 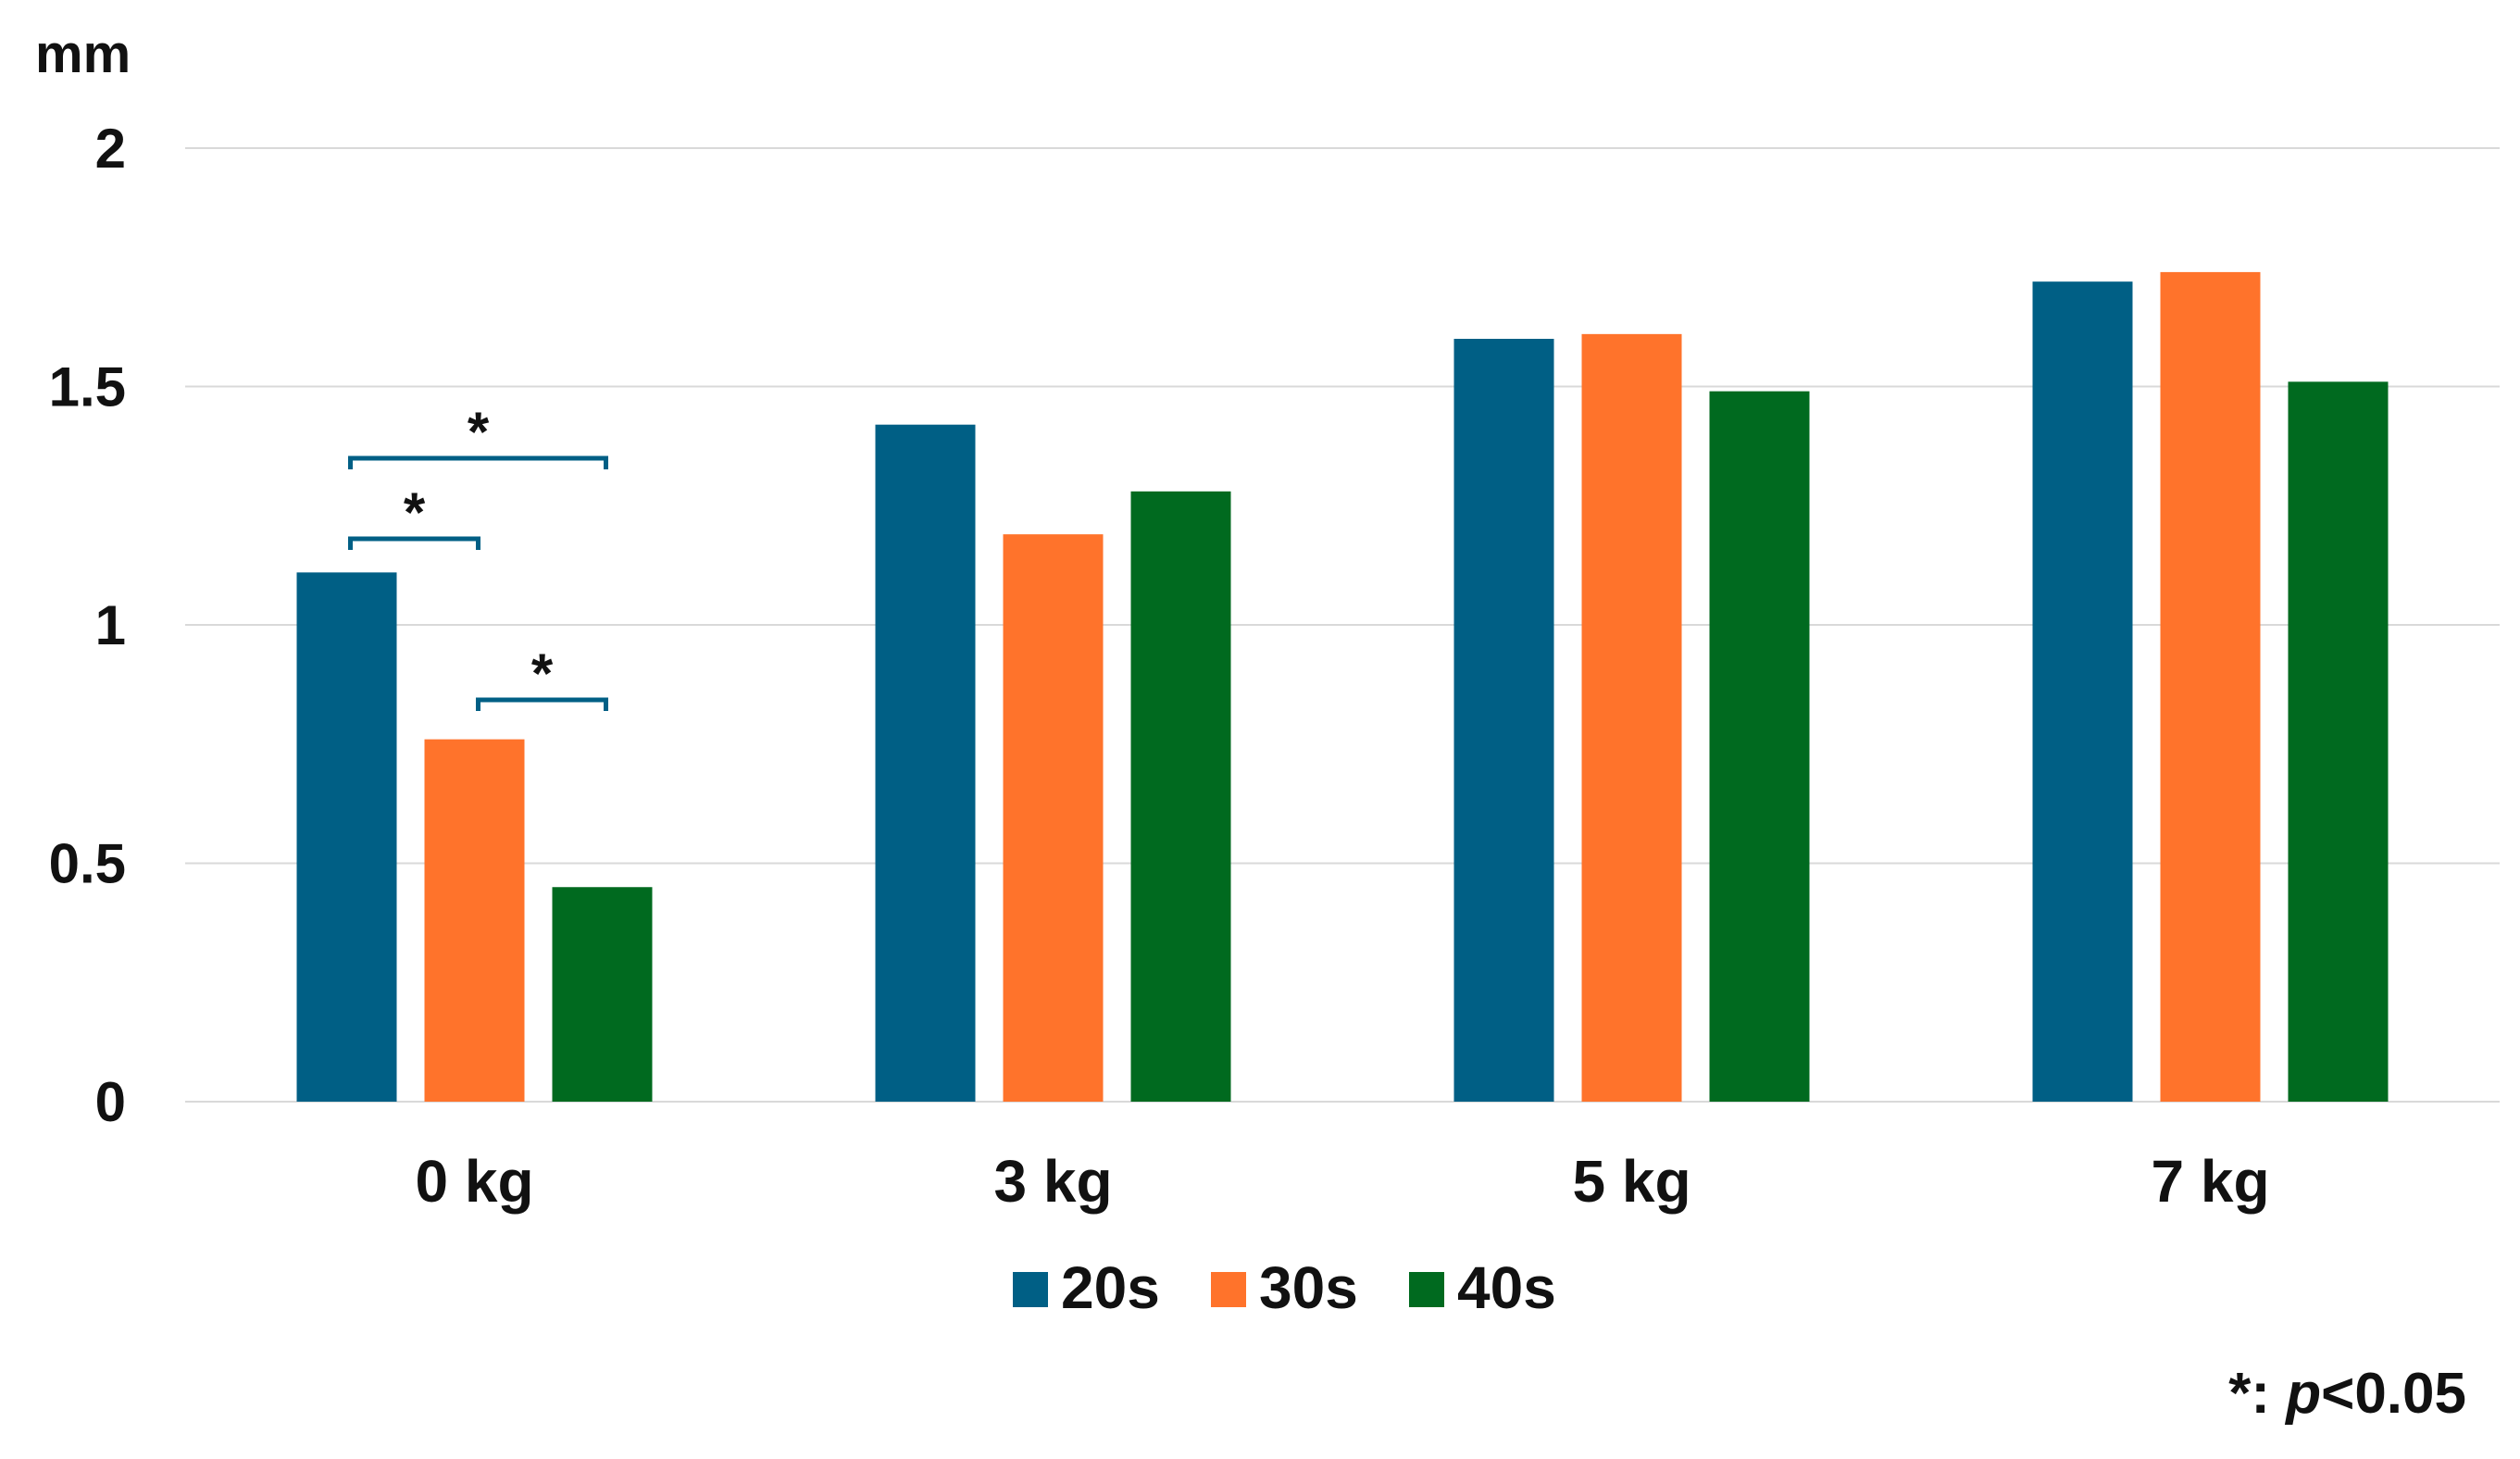 What do you see at coordinates (1308, 1288) in the screenshot?
I see `legend-label: 30s` at bounding box center [1308, 1288].